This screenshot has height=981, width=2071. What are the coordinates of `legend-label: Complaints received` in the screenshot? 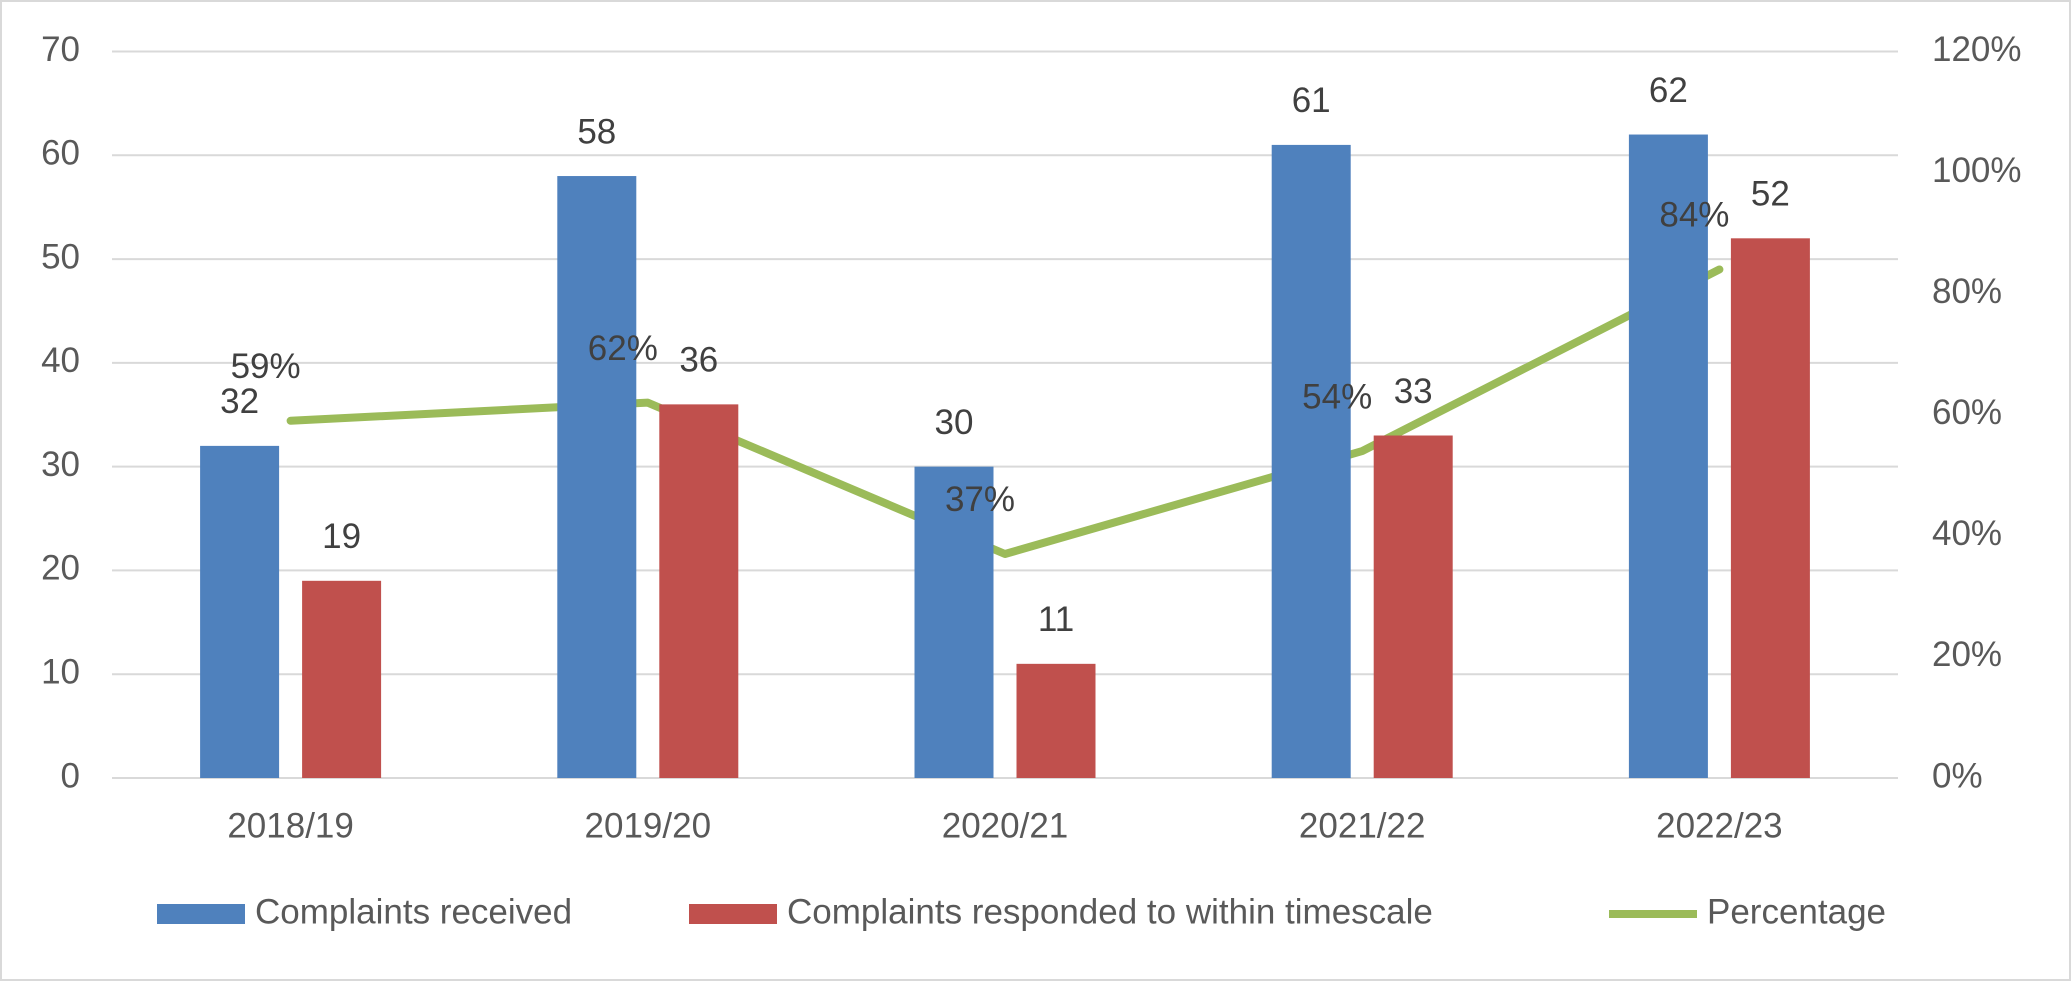 It's located at (413, 911).